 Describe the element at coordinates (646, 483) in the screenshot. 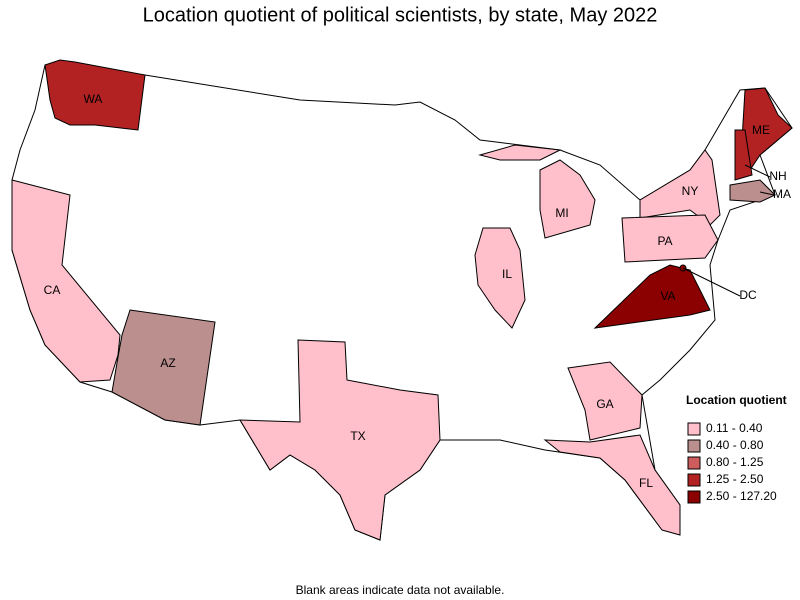

I see `state-label: FL` at that location.